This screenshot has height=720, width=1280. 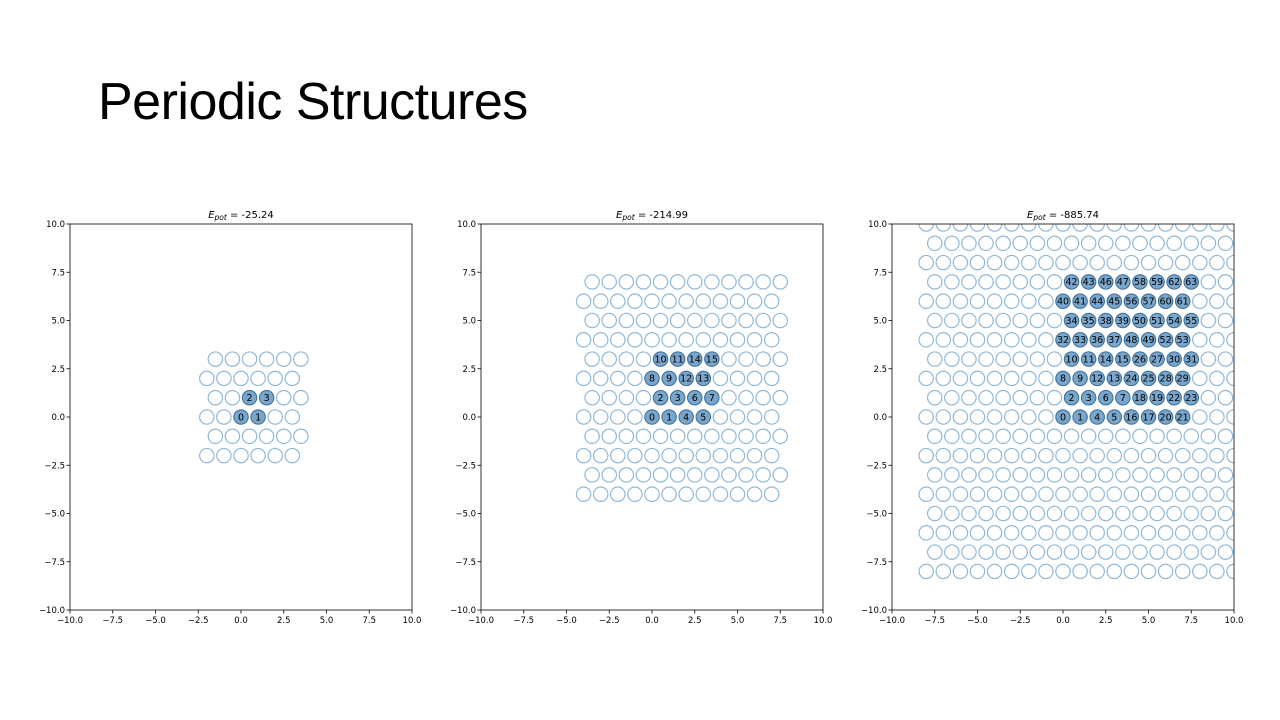 I want to click on atom-label: 5, so click(x=1114, y=417).